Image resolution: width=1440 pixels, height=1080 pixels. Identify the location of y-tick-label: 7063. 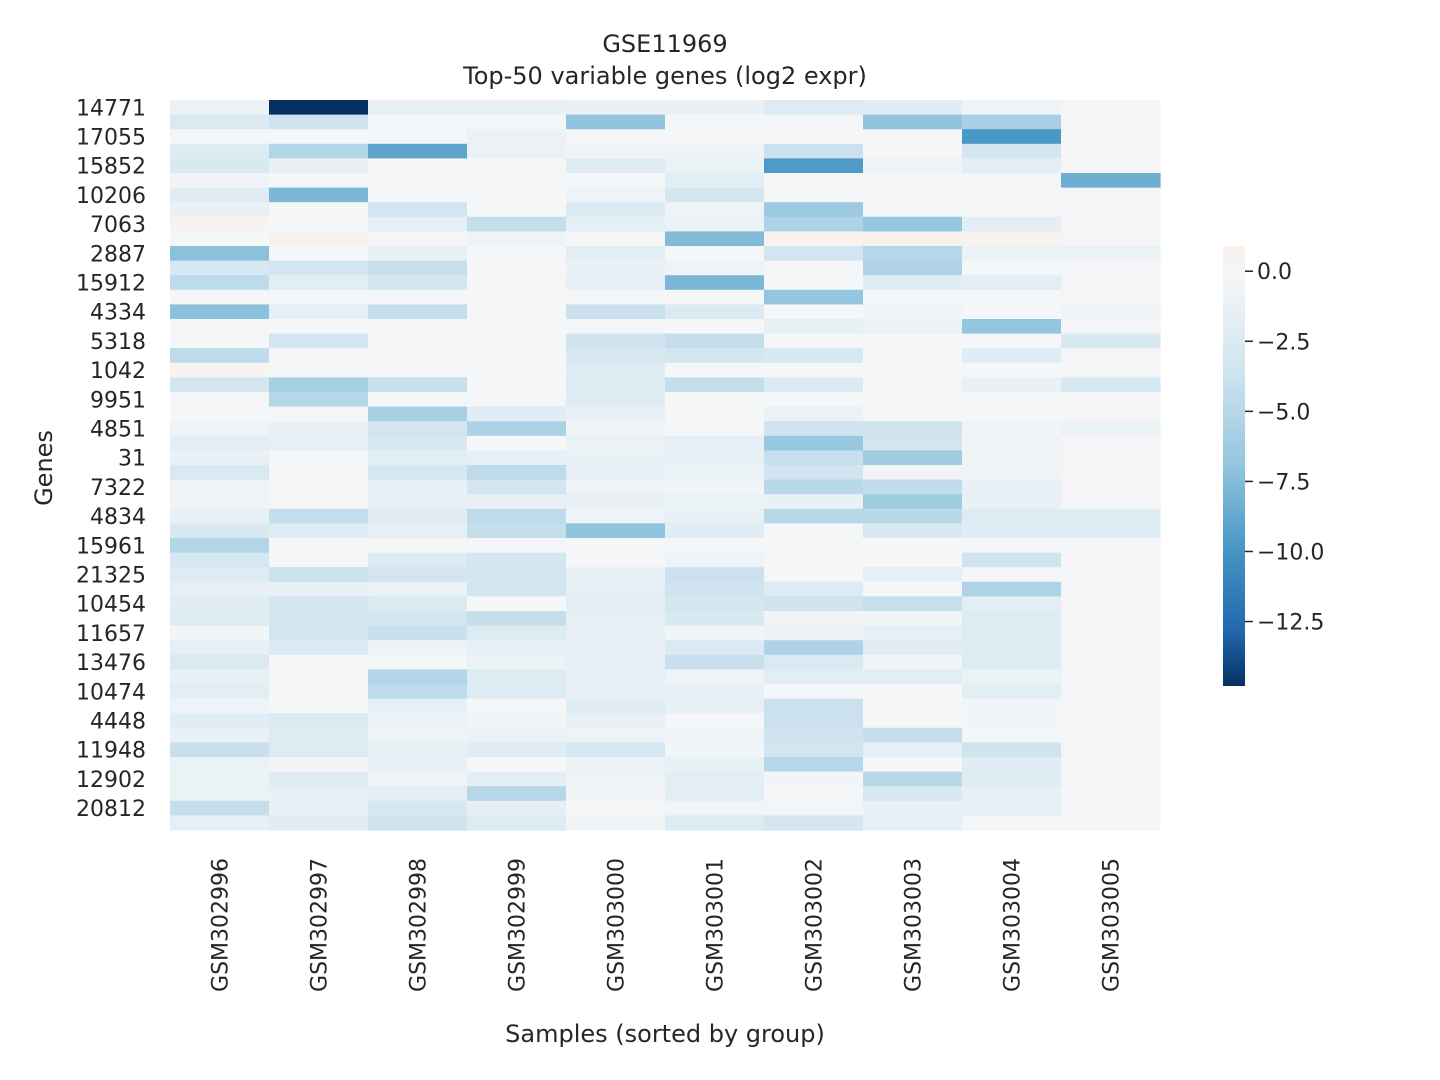
(118, 225).